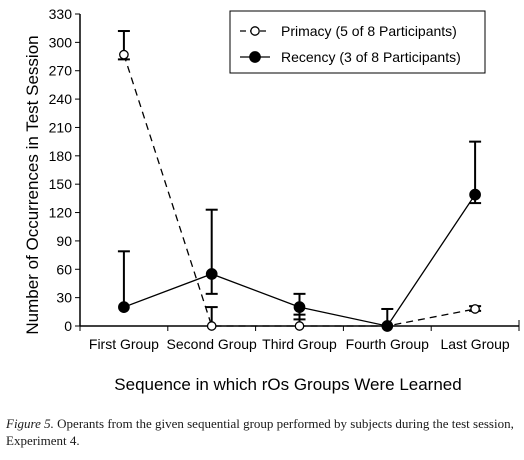  Describe the element at coordinates (64, 170) in the screenshot. I see `y-axis-ticks: 0 30 60 90 120 150 180 210 240 270 300 330` at that location.